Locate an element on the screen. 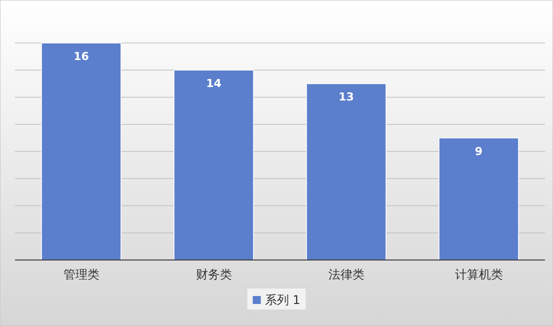 The height and width of the screenshot is (326, 553). data-label: 9 is located at coordinates (478, 151).